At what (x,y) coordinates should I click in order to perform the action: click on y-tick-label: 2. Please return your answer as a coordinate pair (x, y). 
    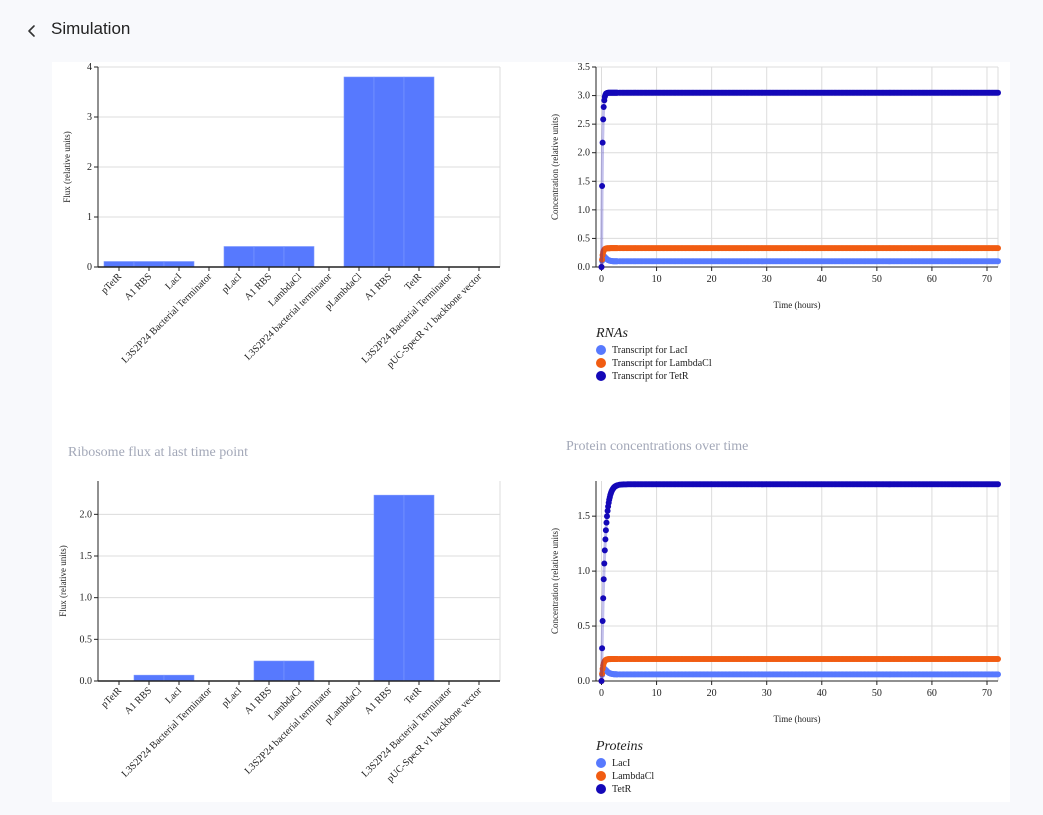
    Looking at the image, I should click on (89, 167).